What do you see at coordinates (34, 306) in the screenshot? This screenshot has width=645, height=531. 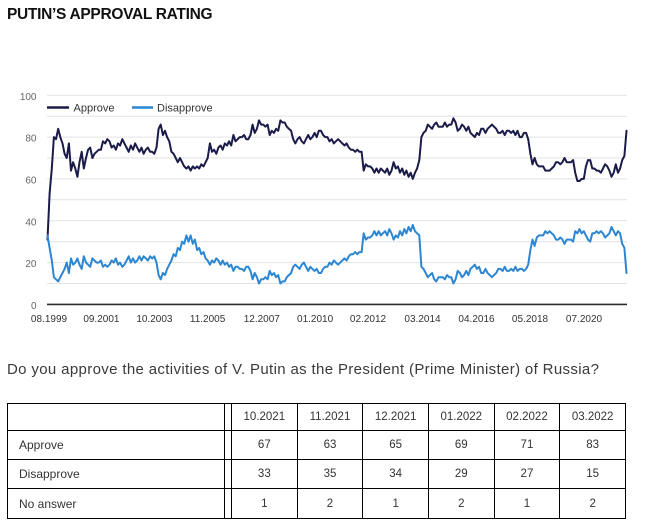 I see `svg-text: 0` at bounding box center [34, 306].